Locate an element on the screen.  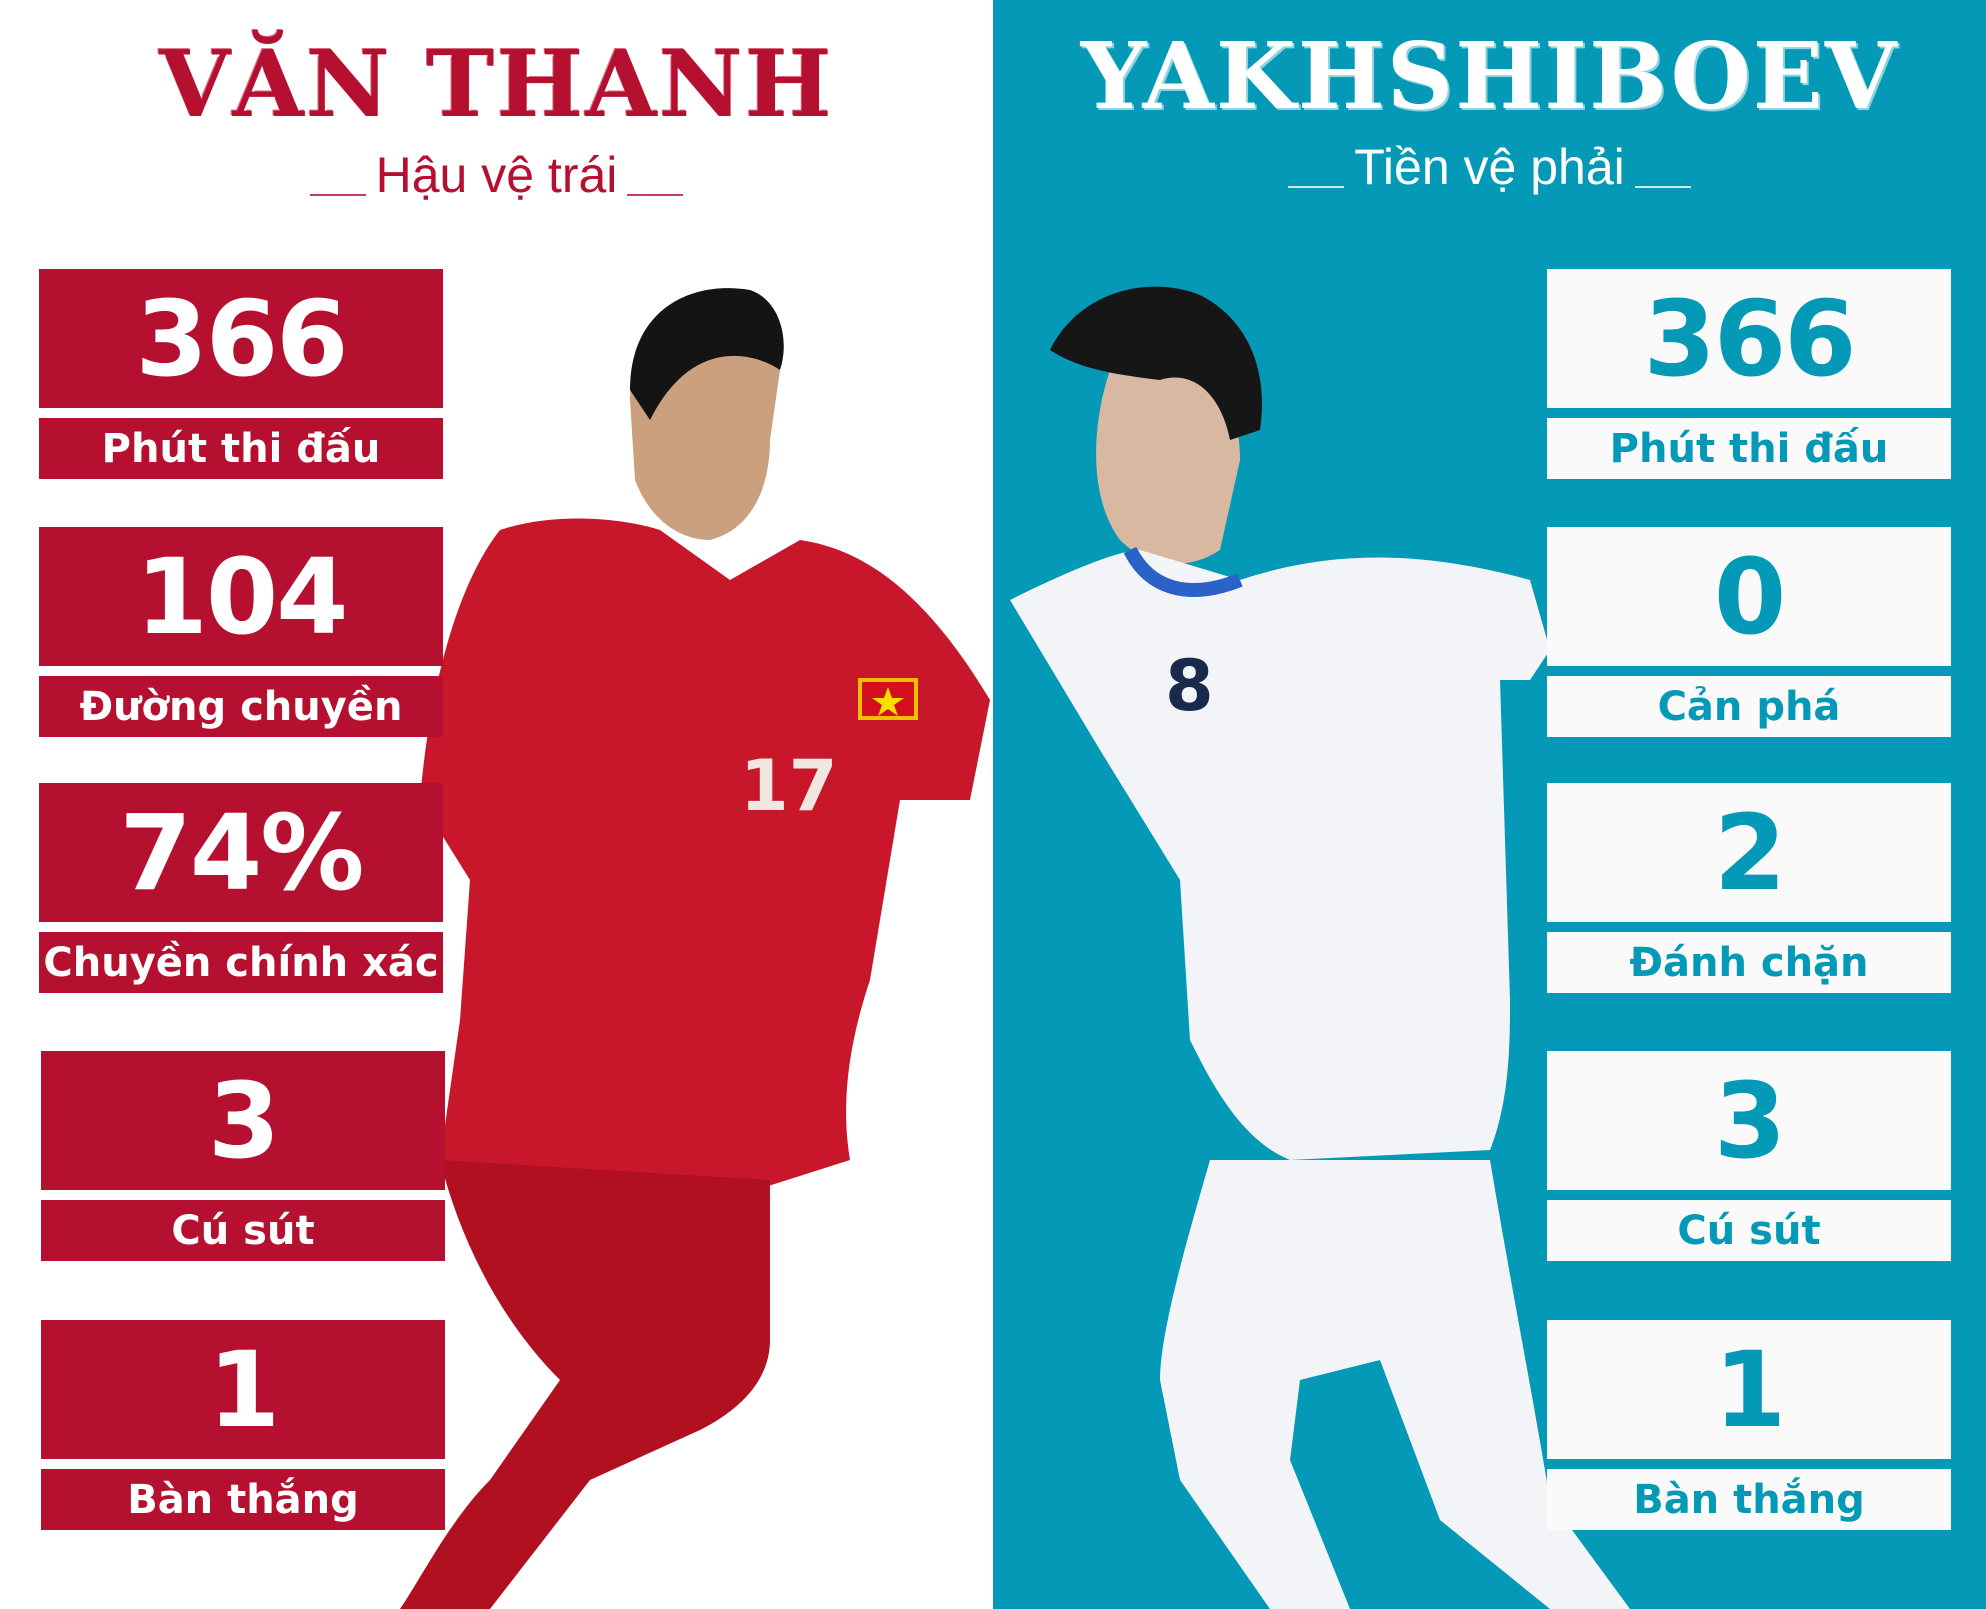
left-stat-shots: 3 Cú sút is located at coordinates (243, 1156).